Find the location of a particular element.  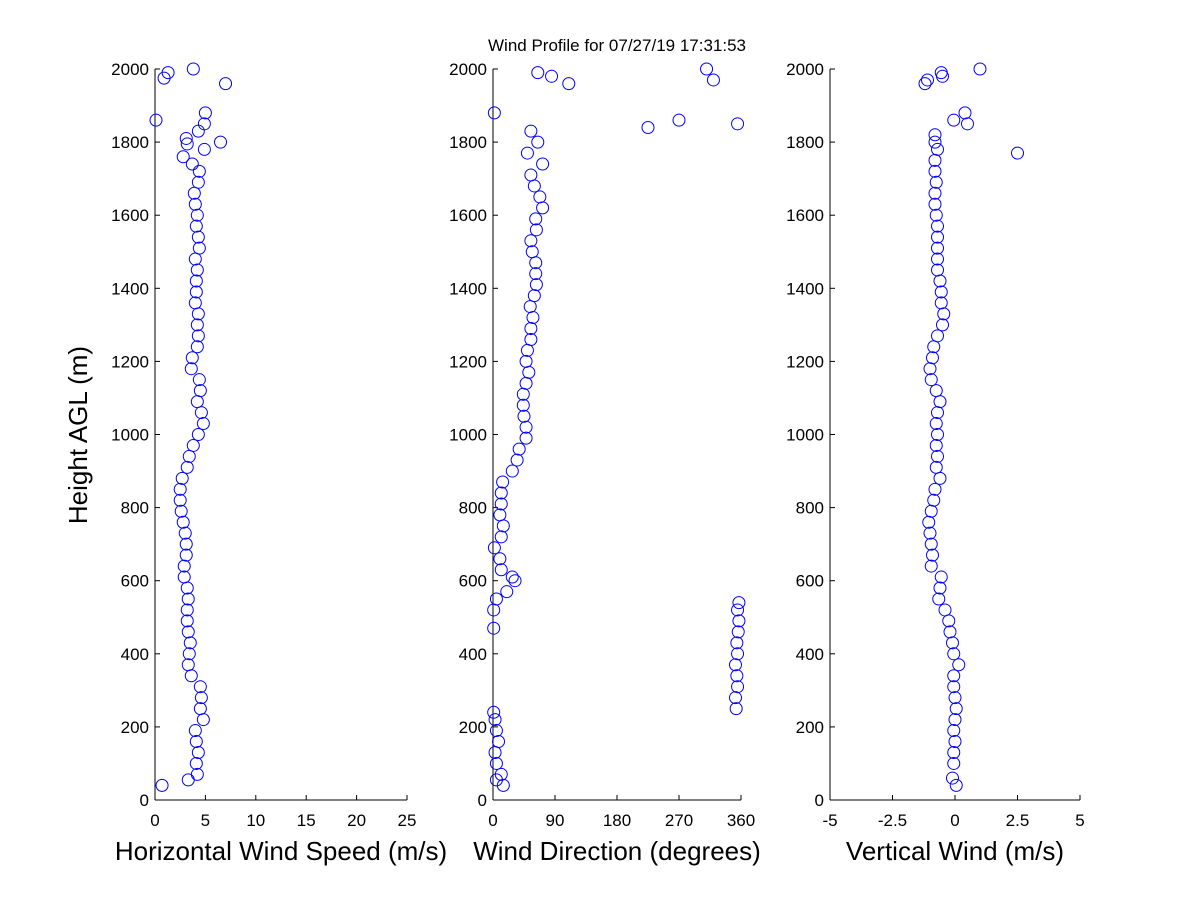

x-tick-label: -2.5 is located at coordinates (892, 820).